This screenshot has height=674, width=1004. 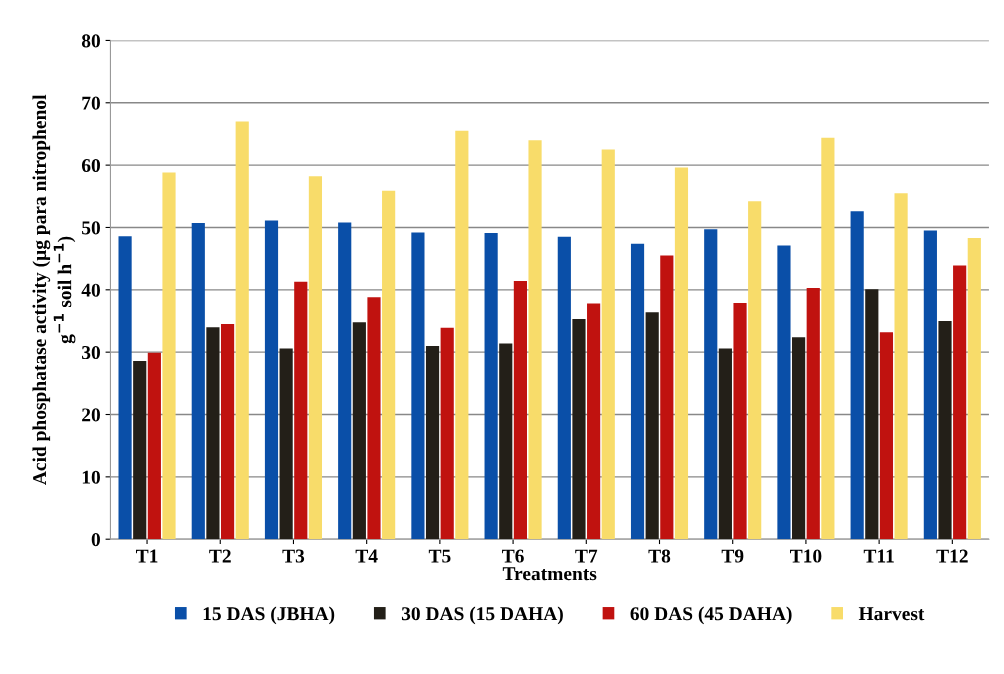 I want to click on x-tick-label: T10, so click(x=806, y=556).